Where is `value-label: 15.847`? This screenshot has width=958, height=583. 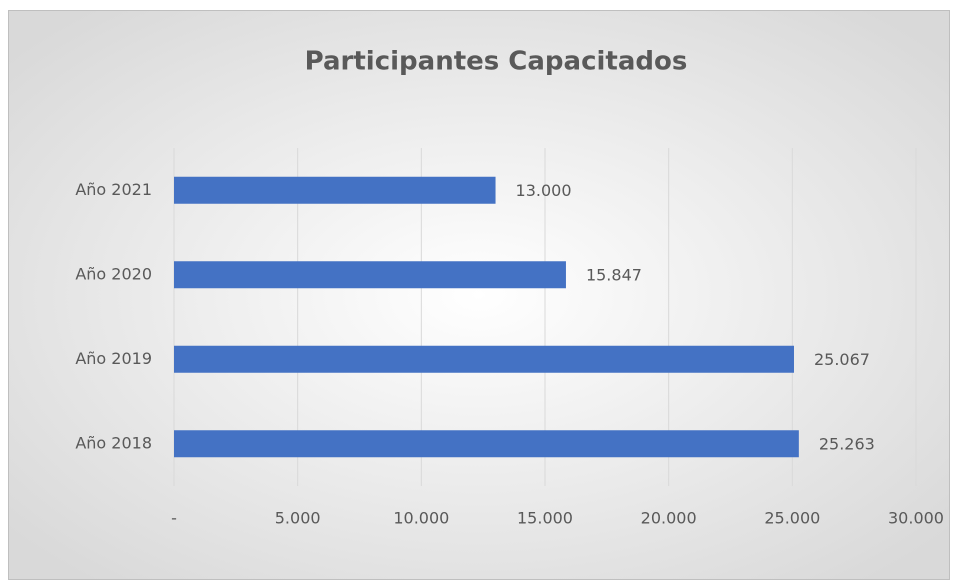
value-label: 15.847 is located at coordinates (614, 274).